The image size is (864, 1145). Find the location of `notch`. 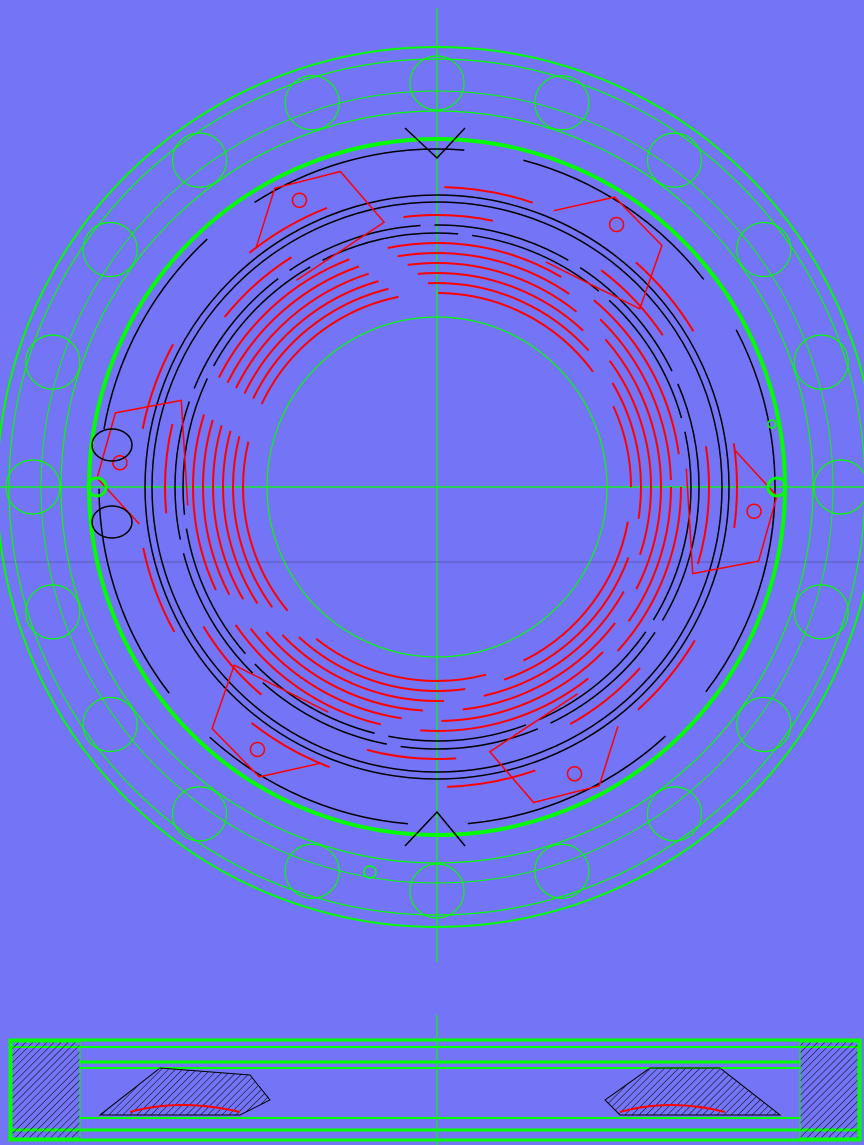

notch is located at coordinates (435, 487).